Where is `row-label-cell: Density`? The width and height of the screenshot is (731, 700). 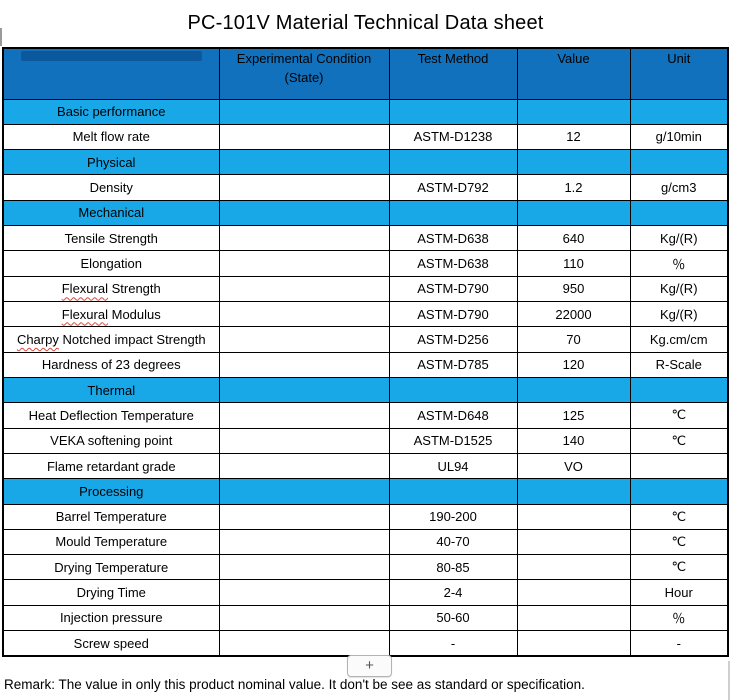
row-label-cell: Density is located at coordinates (111, 187).